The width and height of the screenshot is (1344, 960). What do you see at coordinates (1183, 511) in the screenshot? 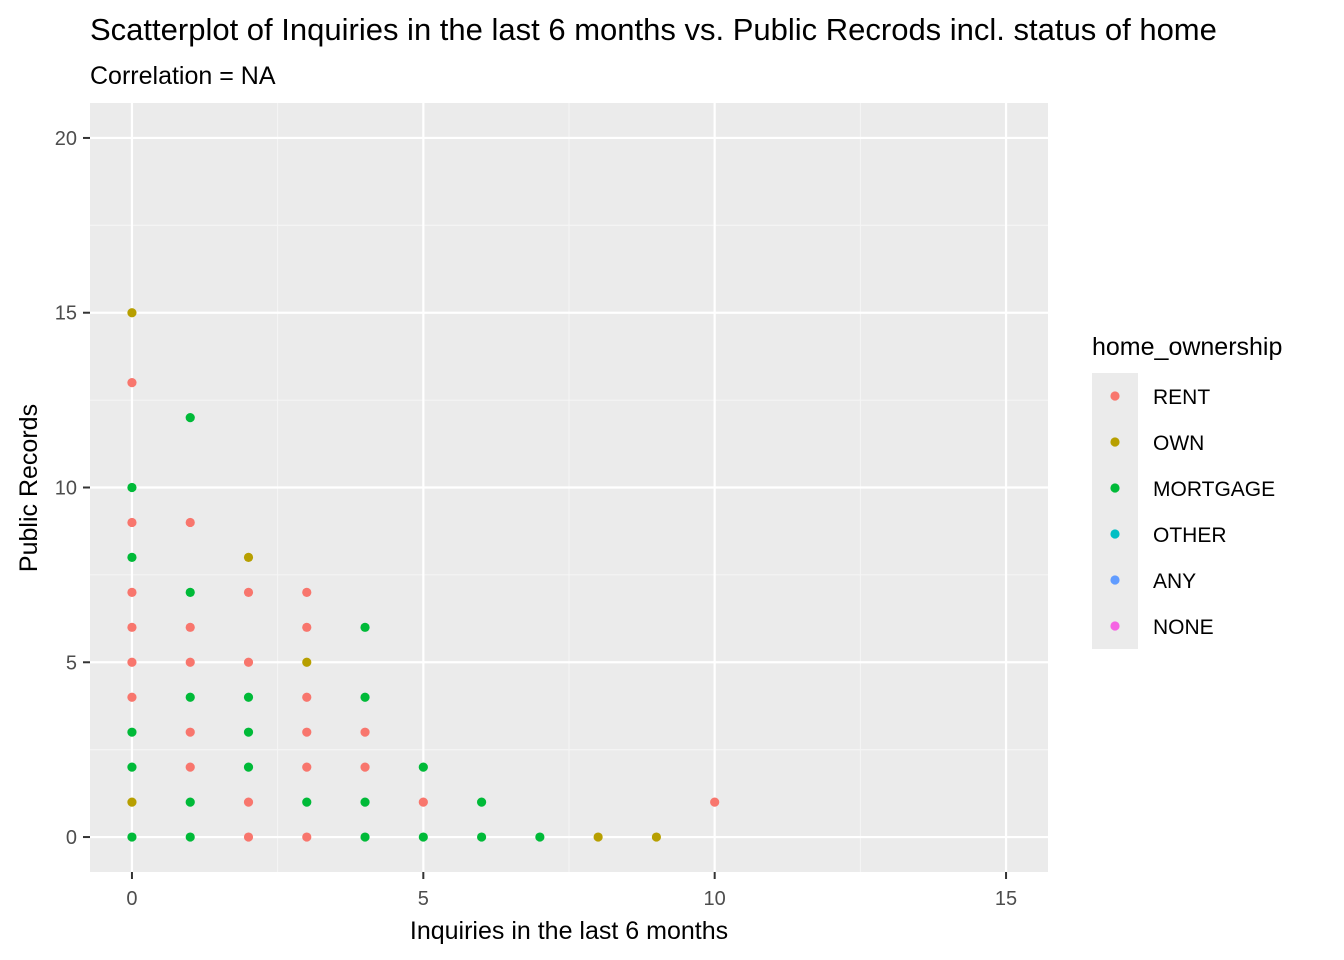
I see `legend-keys: RENT OWN MORTGAGE OTHER ANY NONE` at bounding box center [1183, 511].